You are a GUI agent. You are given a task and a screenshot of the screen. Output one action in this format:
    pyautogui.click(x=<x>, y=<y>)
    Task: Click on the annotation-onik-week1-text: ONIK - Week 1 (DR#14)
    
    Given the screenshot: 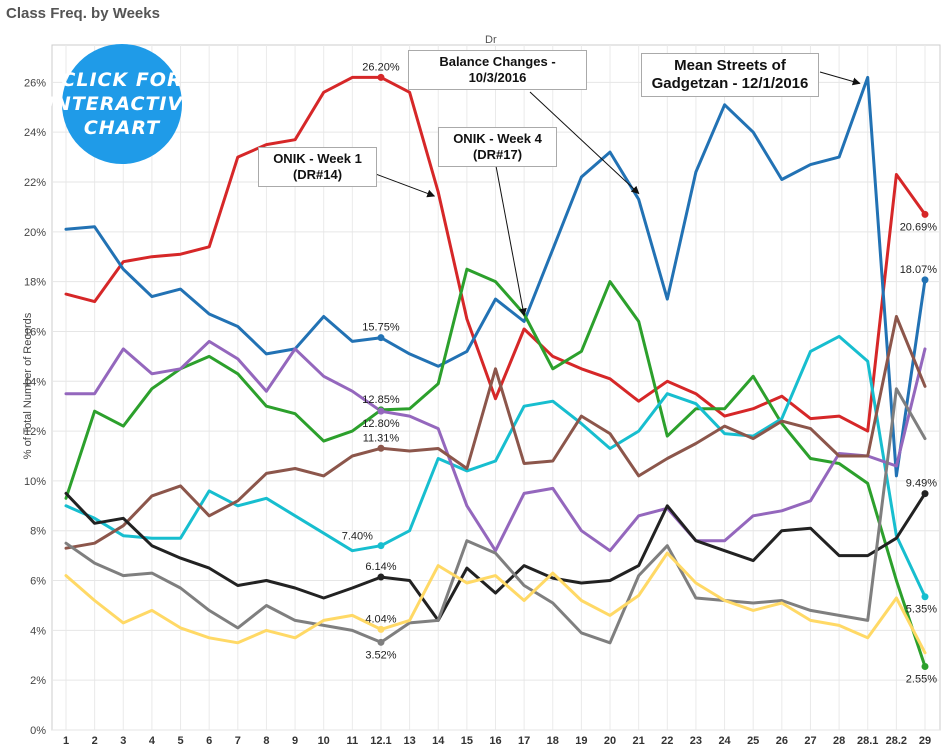 What is the action you would take?
    pyautogui.click(x=317, y=166)
    